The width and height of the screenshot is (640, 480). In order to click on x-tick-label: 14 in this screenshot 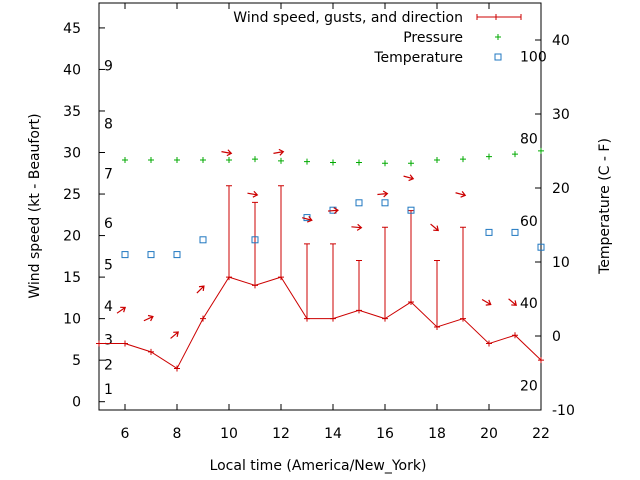, I will do `click(333, 434)`.